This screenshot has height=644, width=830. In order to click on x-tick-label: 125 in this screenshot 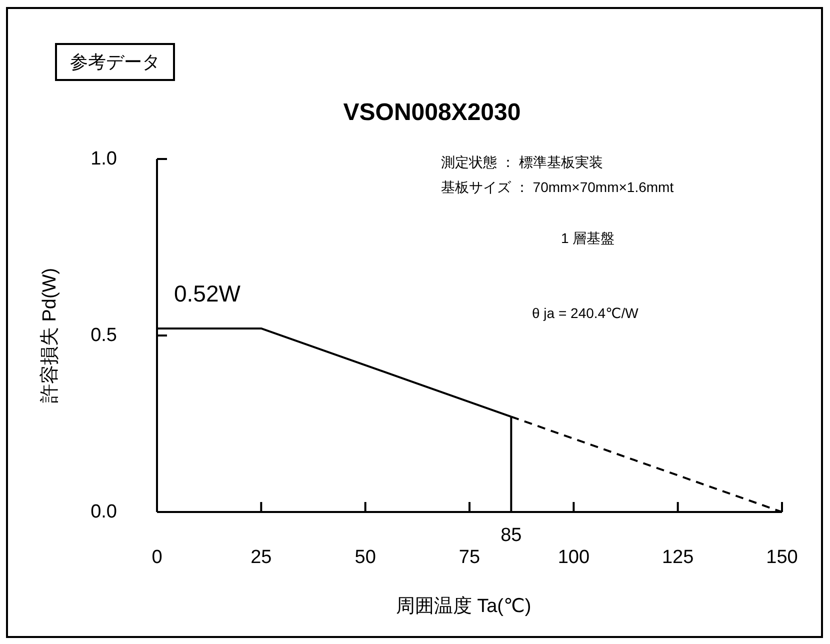, I will do `click(678, 557)`.